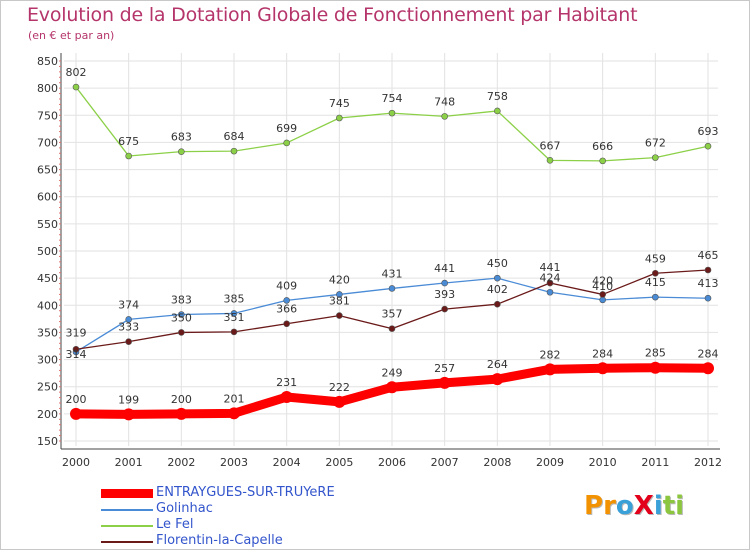  Describe the element at coordinates (669, 506) in the screenshot. I see `logo-letter: t` at that location.